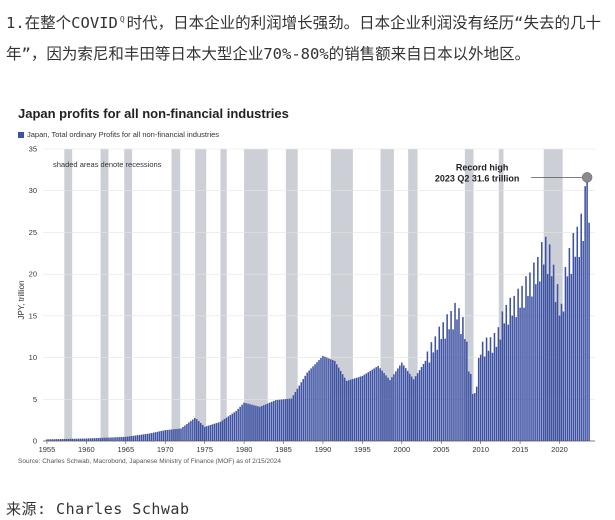  Describe the element at coordinates (125, 449) in the screenshot. I see `x-tick-label-2: 1965` at that location.